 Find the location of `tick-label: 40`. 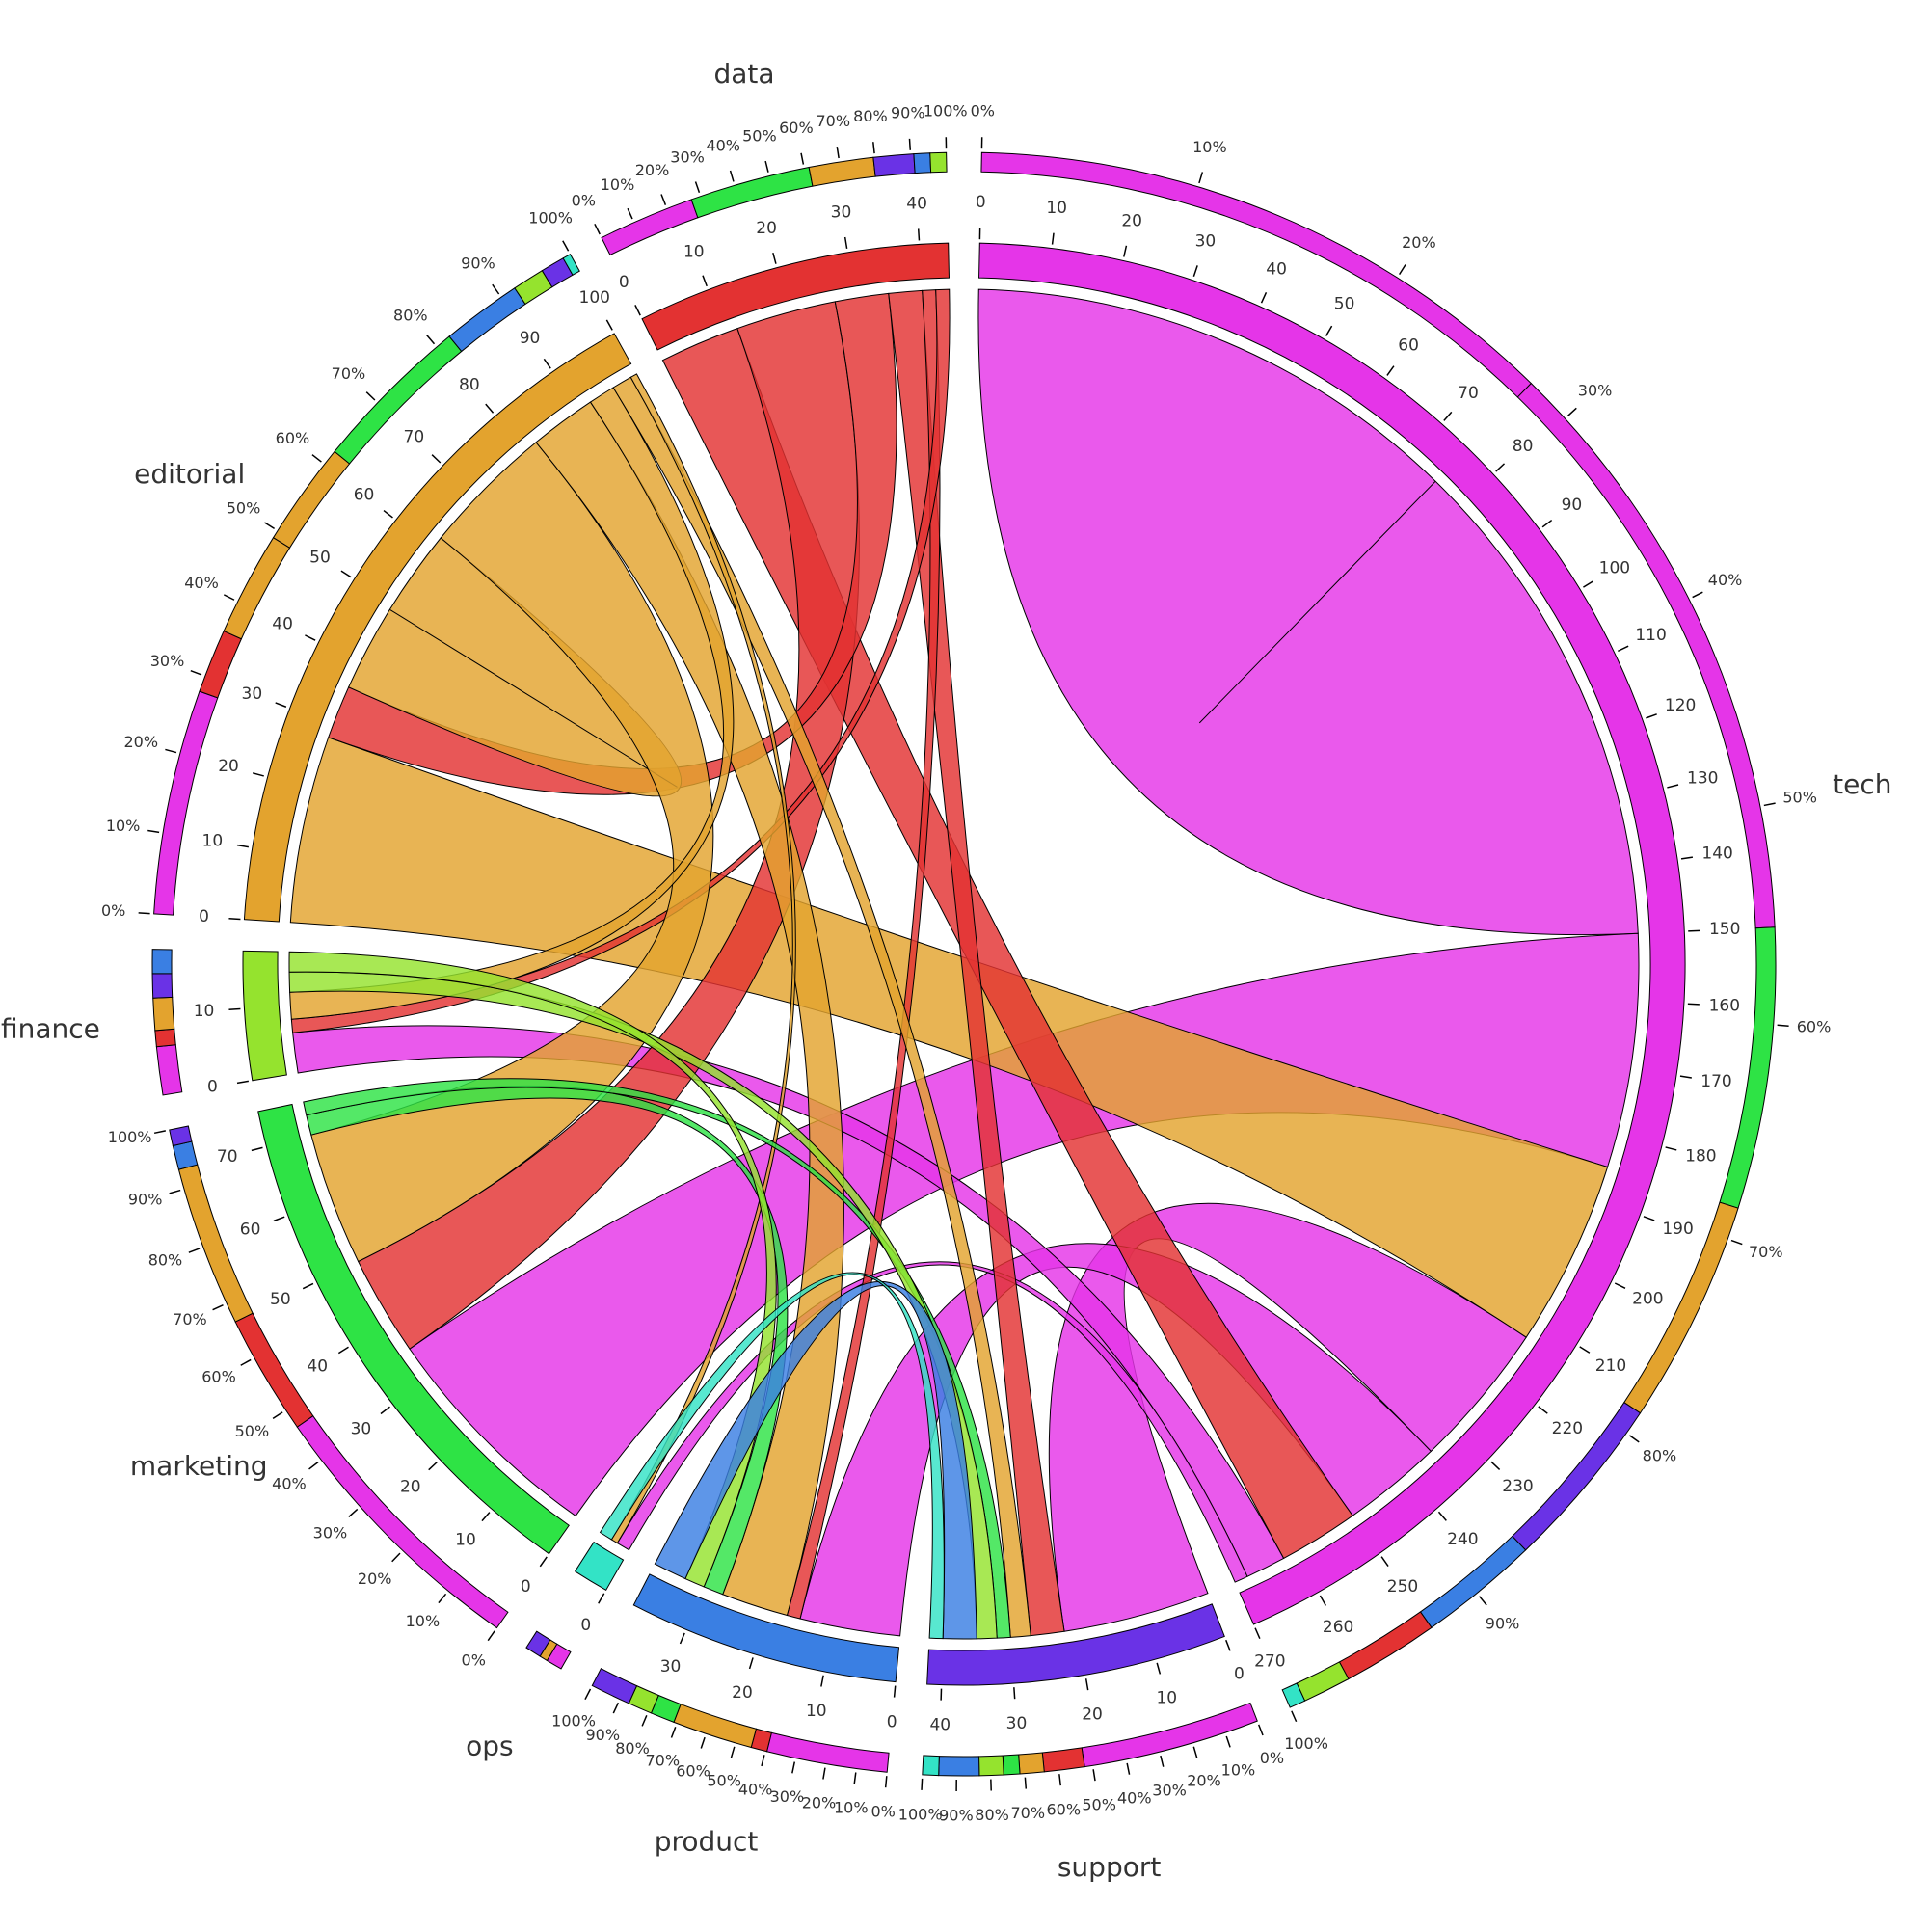

tick-label: 40 is located at coordinates (940, 1726).